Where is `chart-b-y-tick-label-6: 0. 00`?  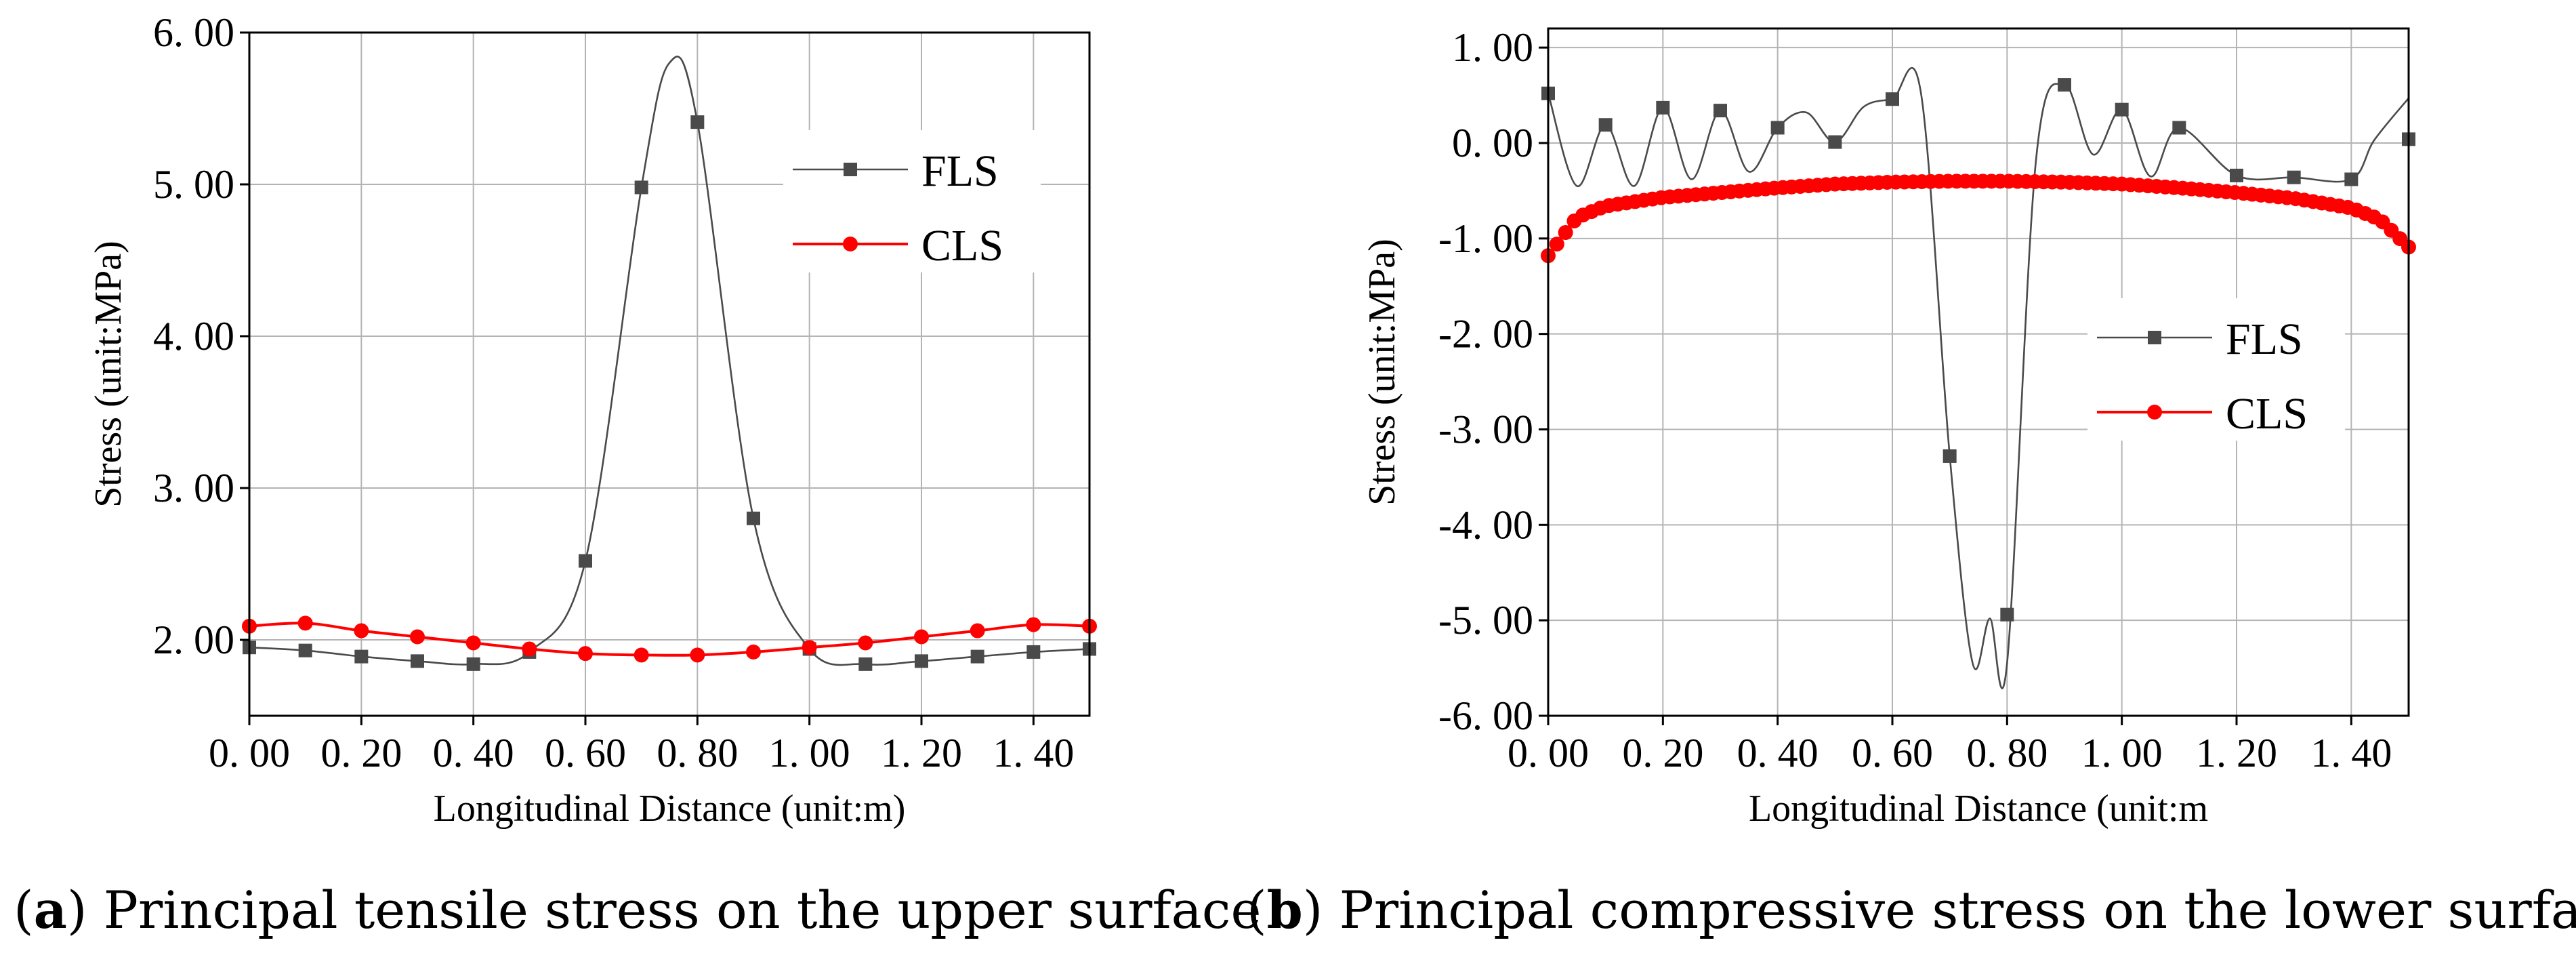
chart-b-y-tick-label-6: 0. 00 is located at coordinates (1492, 143).